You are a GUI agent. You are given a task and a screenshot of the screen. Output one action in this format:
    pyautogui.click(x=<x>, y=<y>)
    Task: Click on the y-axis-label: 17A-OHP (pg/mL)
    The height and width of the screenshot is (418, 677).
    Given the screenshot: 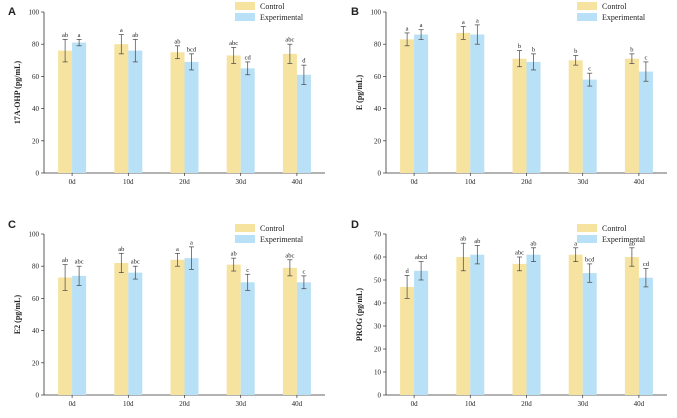 What is the action you would take?
    pyautogui.click(x=17, y=93)
    